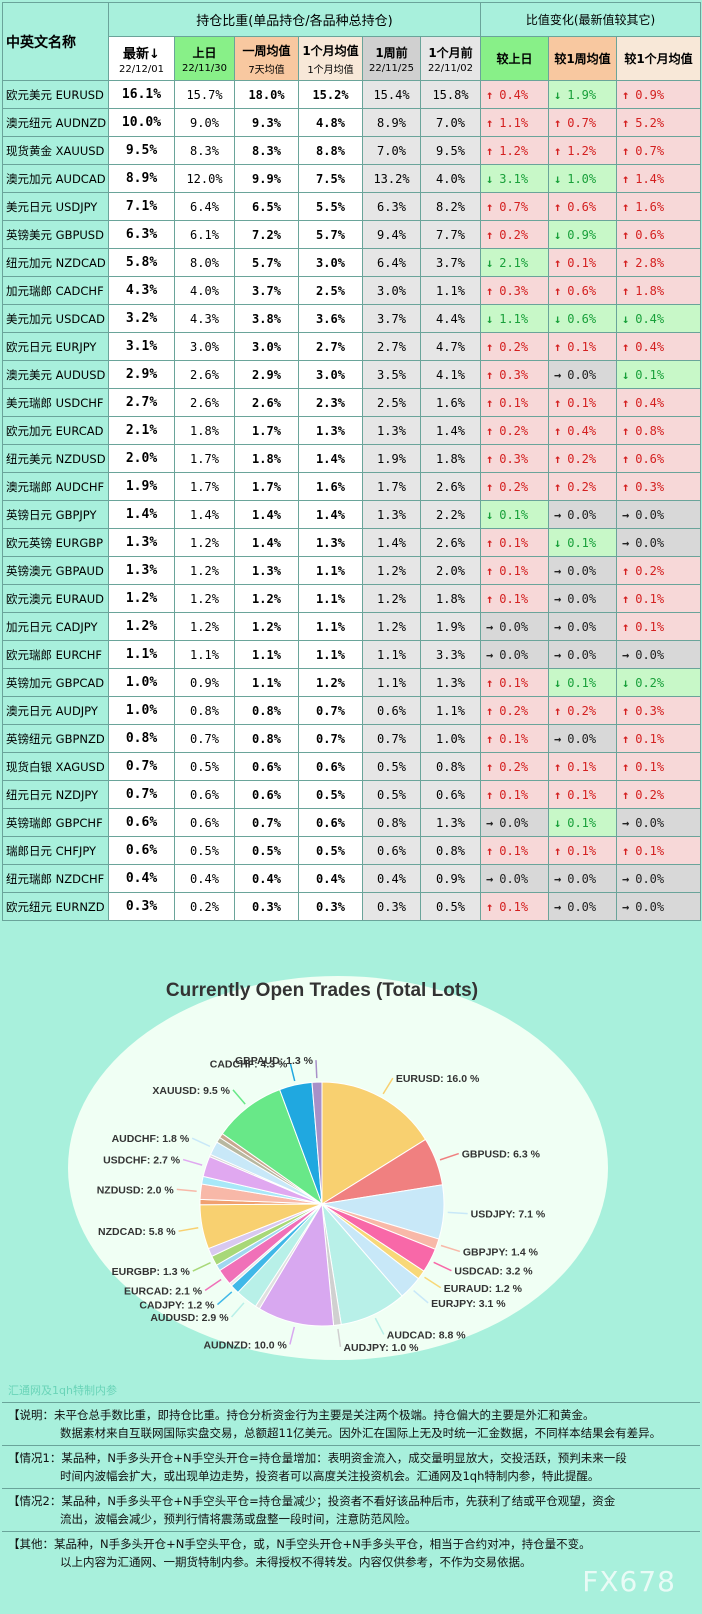 This screenshot has width=702, height=1614. What do you see at coordinates (330, 290) in the screenshot?
I see `month-avg-value: 2.5%` at bounding box center [330, 290].